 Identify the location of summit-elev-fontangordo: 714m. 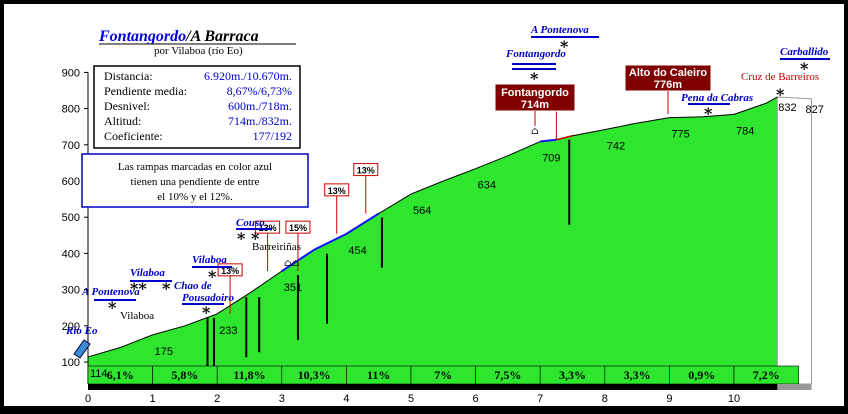
(535, 105).